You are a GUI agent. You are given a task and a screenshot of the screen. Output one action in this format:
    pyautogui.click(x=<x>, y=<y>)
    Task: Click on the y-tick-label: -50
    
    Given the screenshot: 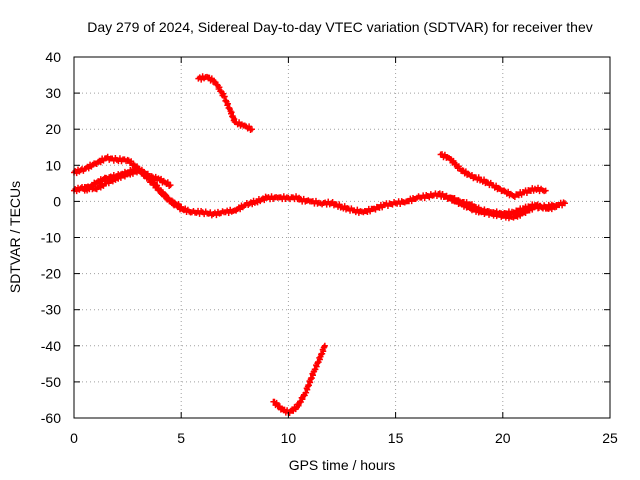 What is the action you would take?
    pyautogui.click(x=51, y=382)
    